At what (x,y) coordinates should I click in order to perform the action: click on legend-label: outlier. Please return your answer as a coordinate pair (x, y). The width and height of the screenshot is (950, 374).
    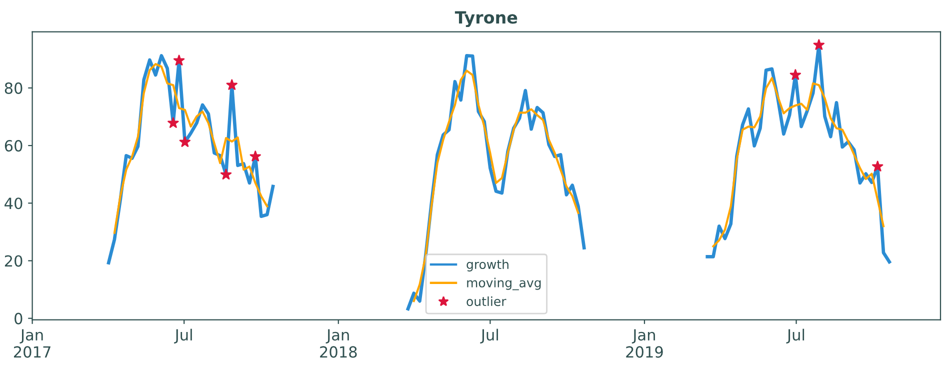
    Looking at the image, I should click on (486, 301).